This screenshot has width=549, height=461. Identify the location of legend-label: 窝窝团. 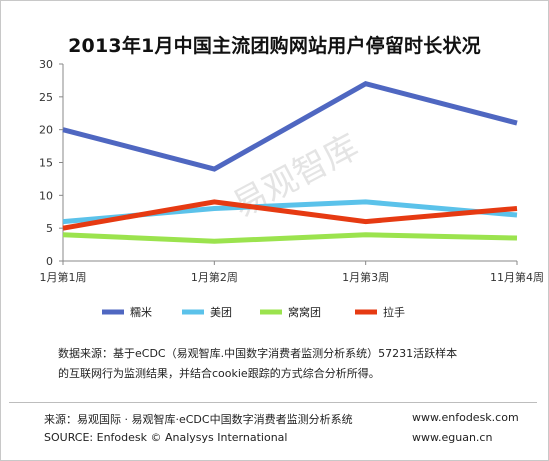
(304, 312).